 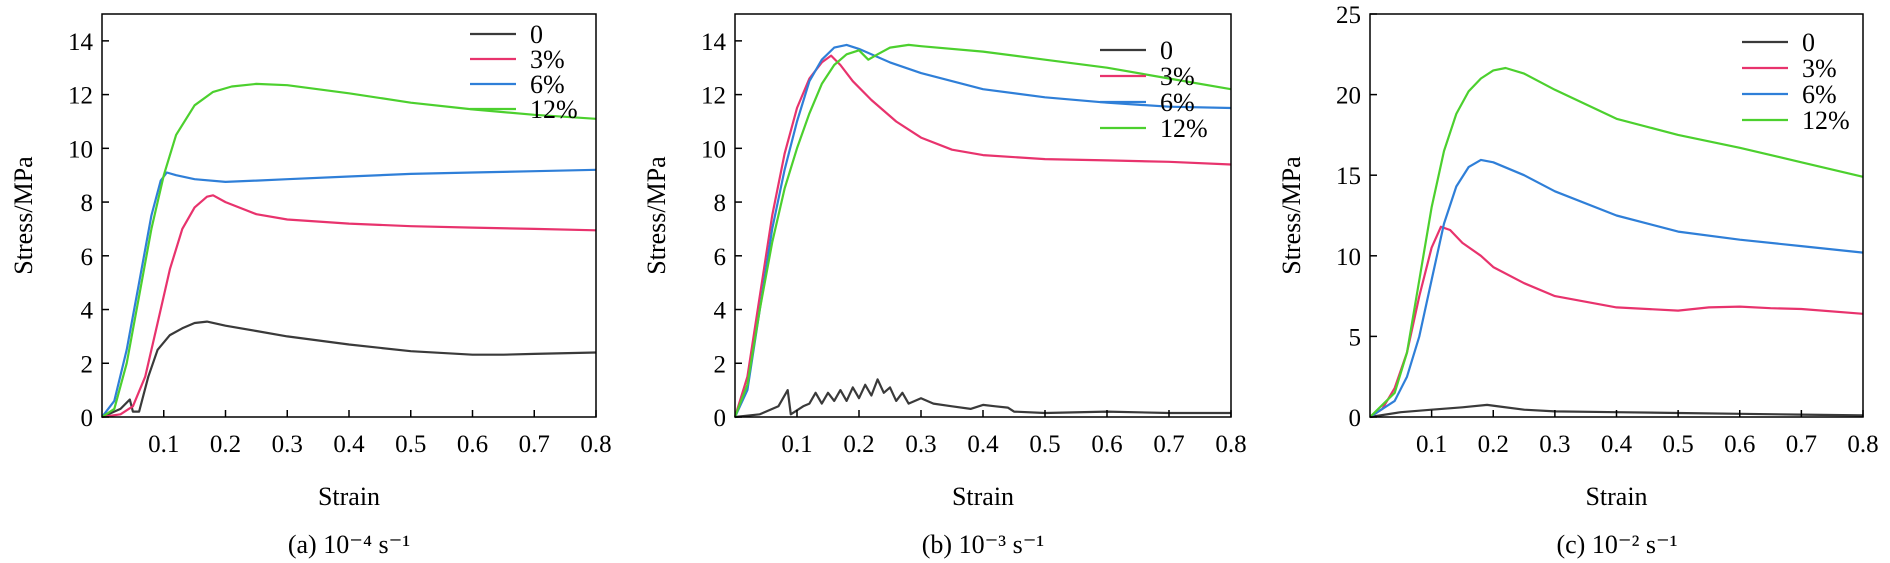 What do you see at coordinates (1348, 15) in the screenshot?
I see `y-tick-label: 25` at bounding box center [1348, 15].